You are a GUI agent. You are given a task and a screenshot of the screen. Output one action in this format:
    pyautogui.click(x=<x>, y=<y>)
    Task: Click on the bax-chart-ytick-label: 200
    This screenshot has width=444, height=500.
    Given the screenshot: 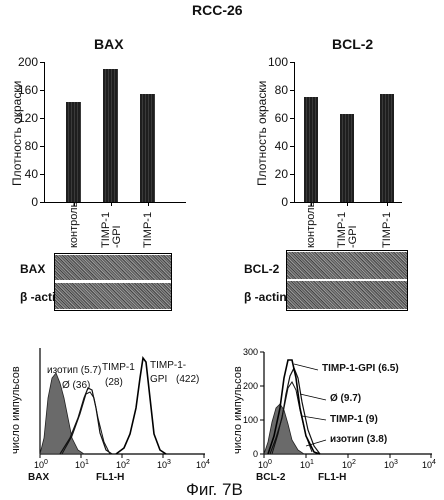 What is the action you would take?
    pyautogui.click(x=27, y=62)
    